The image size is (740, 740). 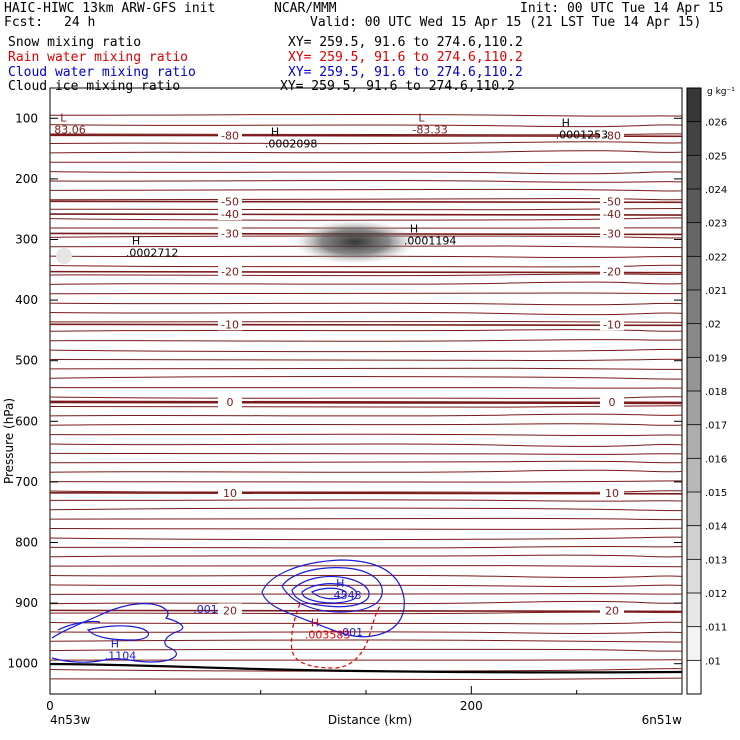 What do you see at coordinates (26, 300) in the screenshot?
I see `y-tick-label: 400` at bounding box center [26, 300].